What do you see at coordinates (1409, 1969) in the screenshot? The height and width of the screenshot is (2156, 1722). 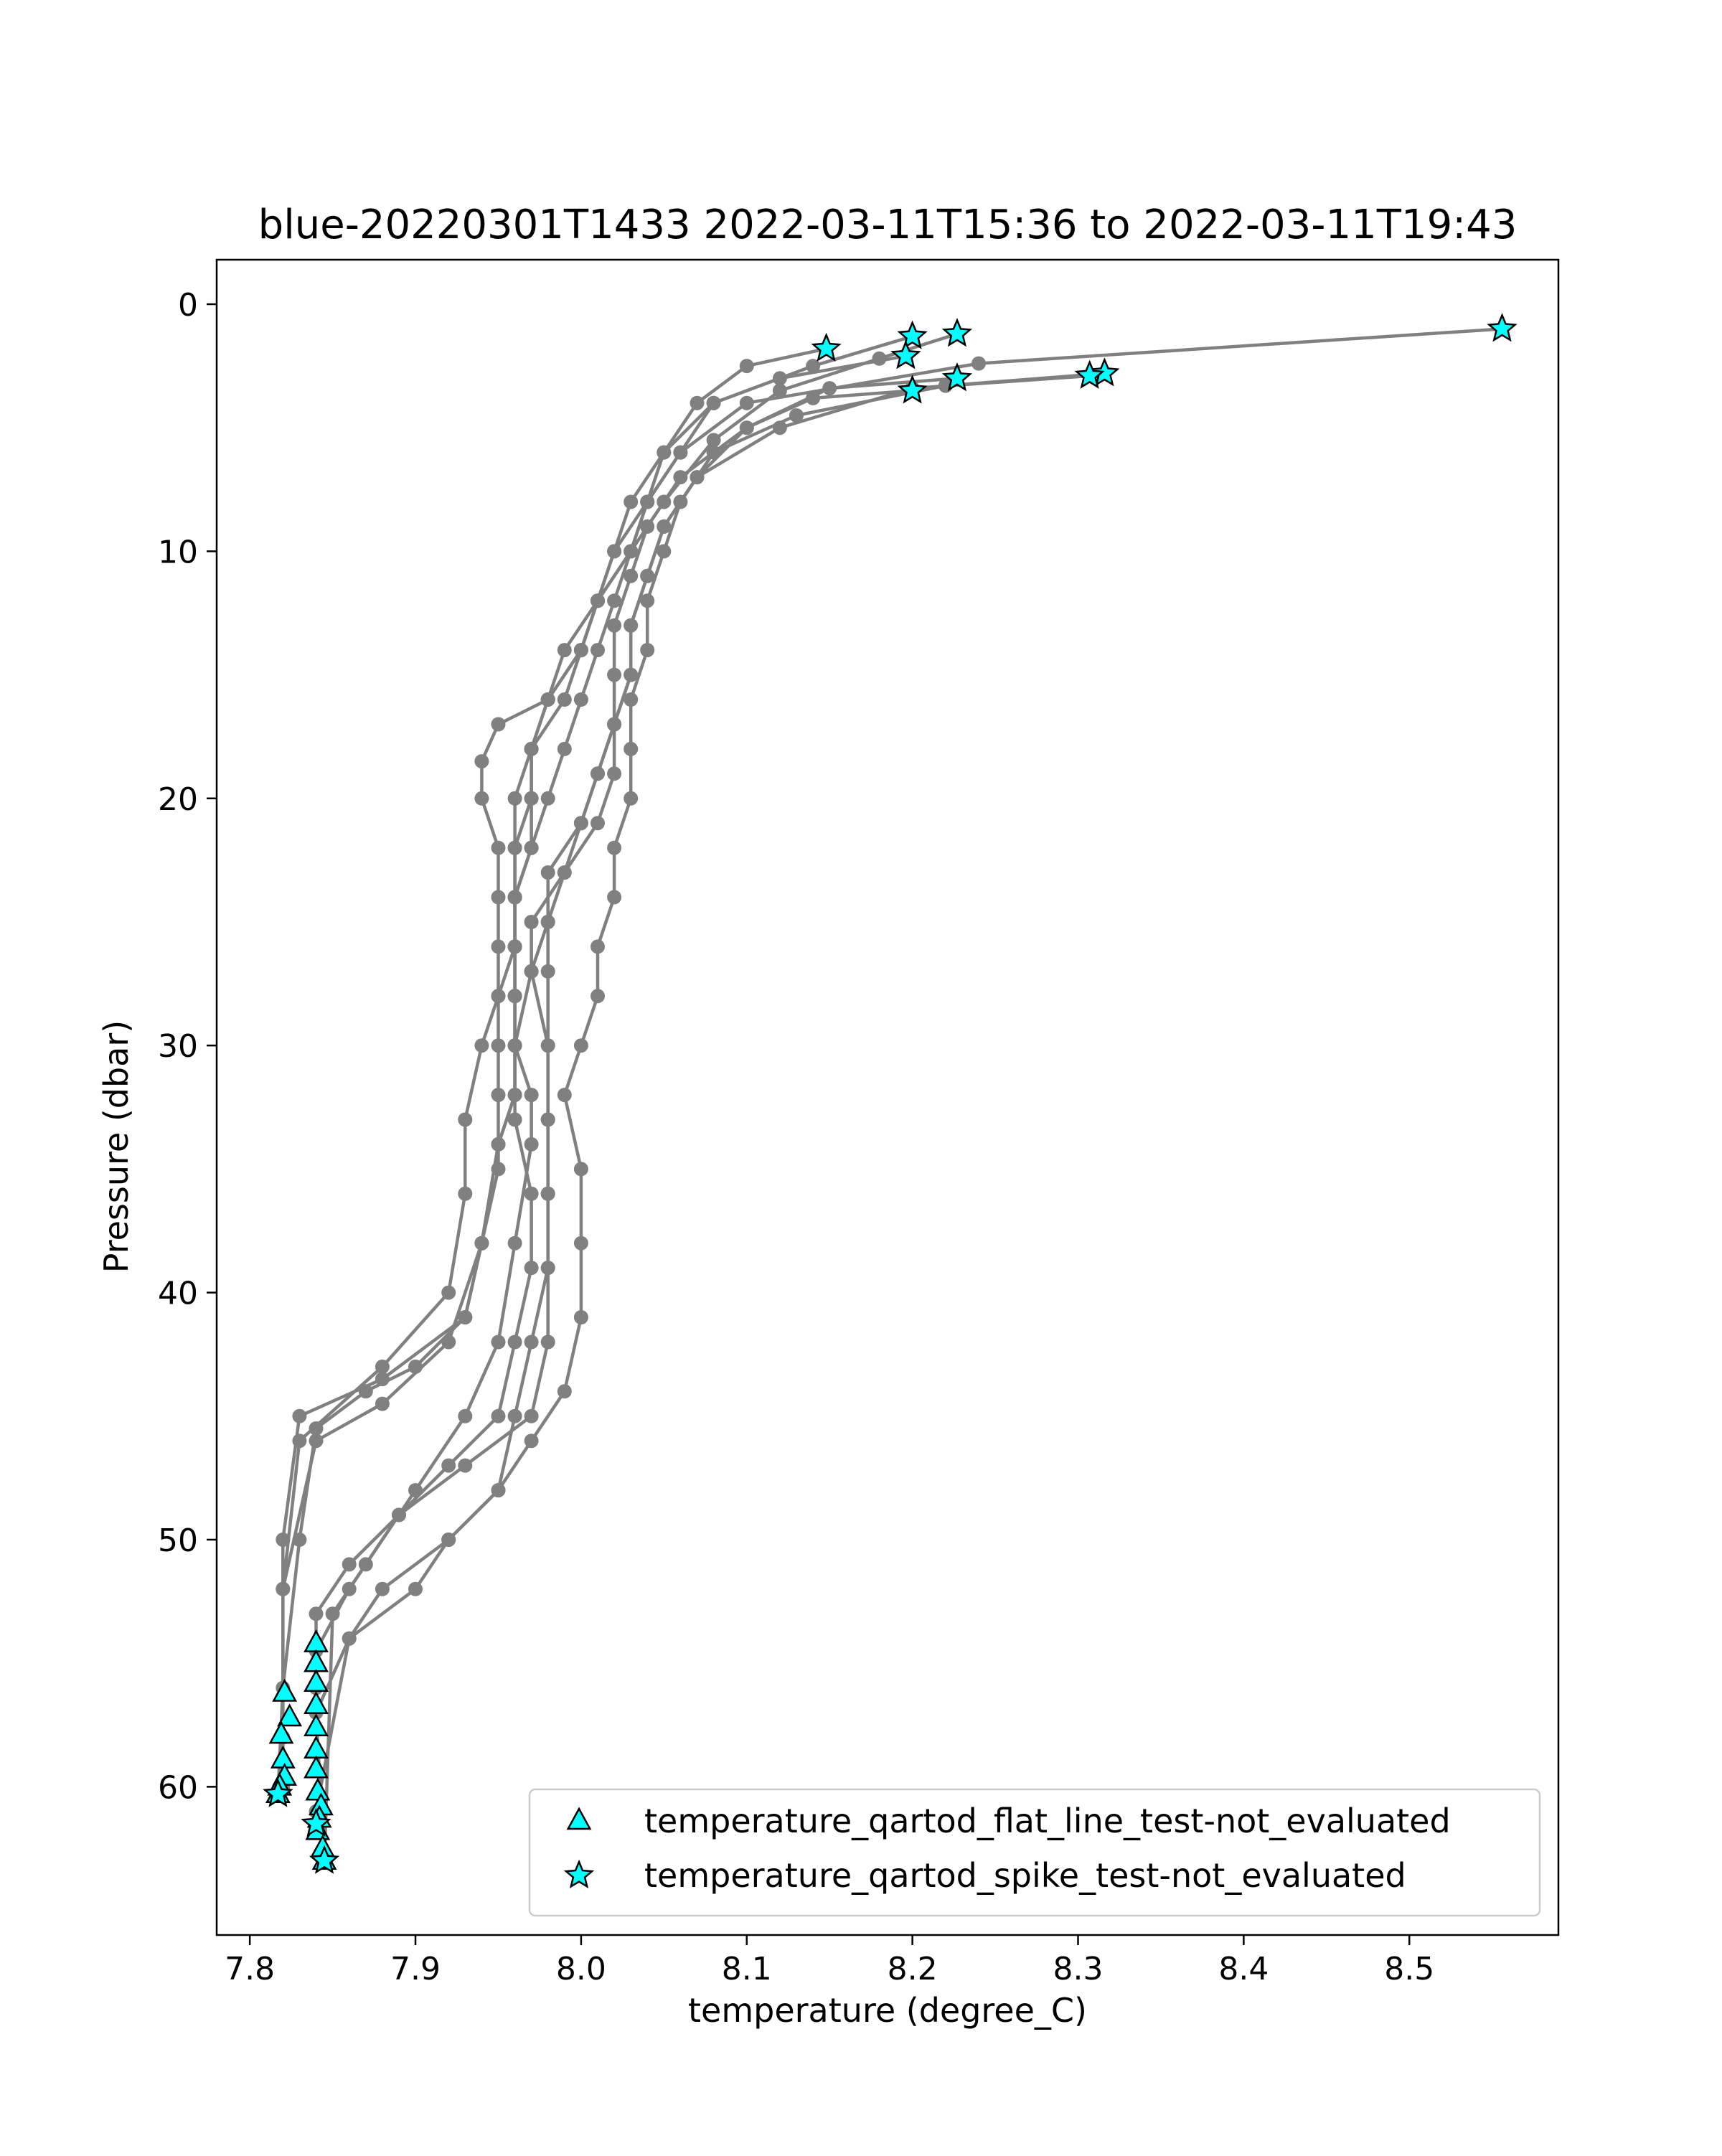 I see `x-tick-label: 8.5` at bounding box center [1409, 1969].